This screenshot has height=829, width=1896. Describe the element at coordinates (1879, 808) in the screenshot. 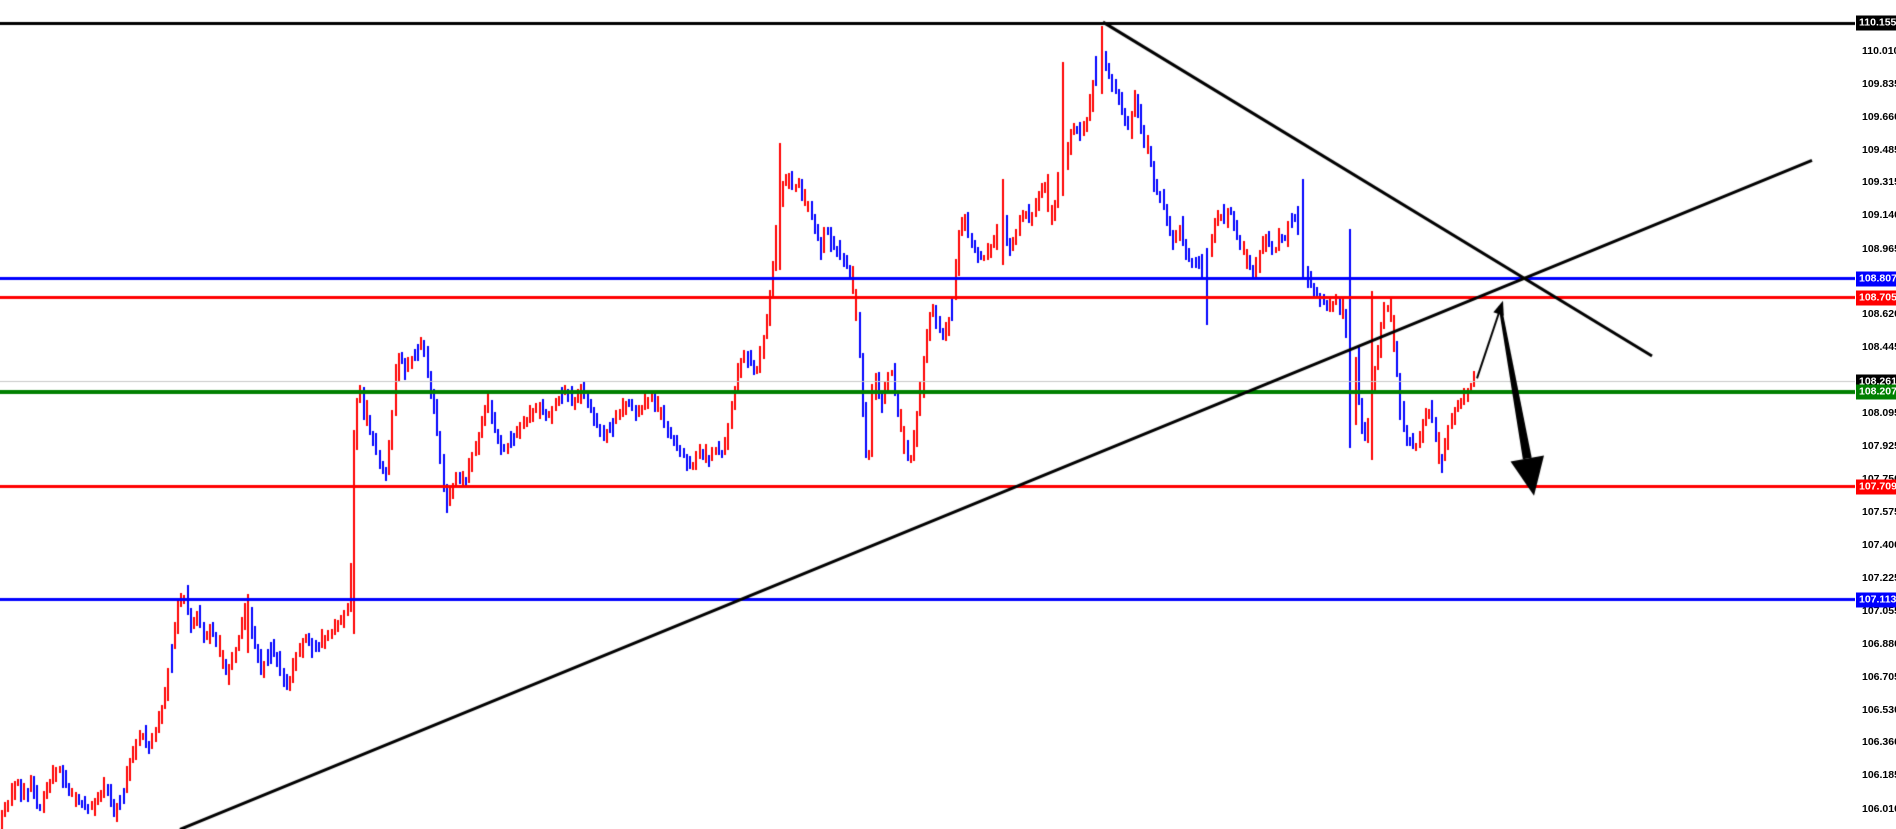

I see `axis-tick-label: 106.010` at that location.